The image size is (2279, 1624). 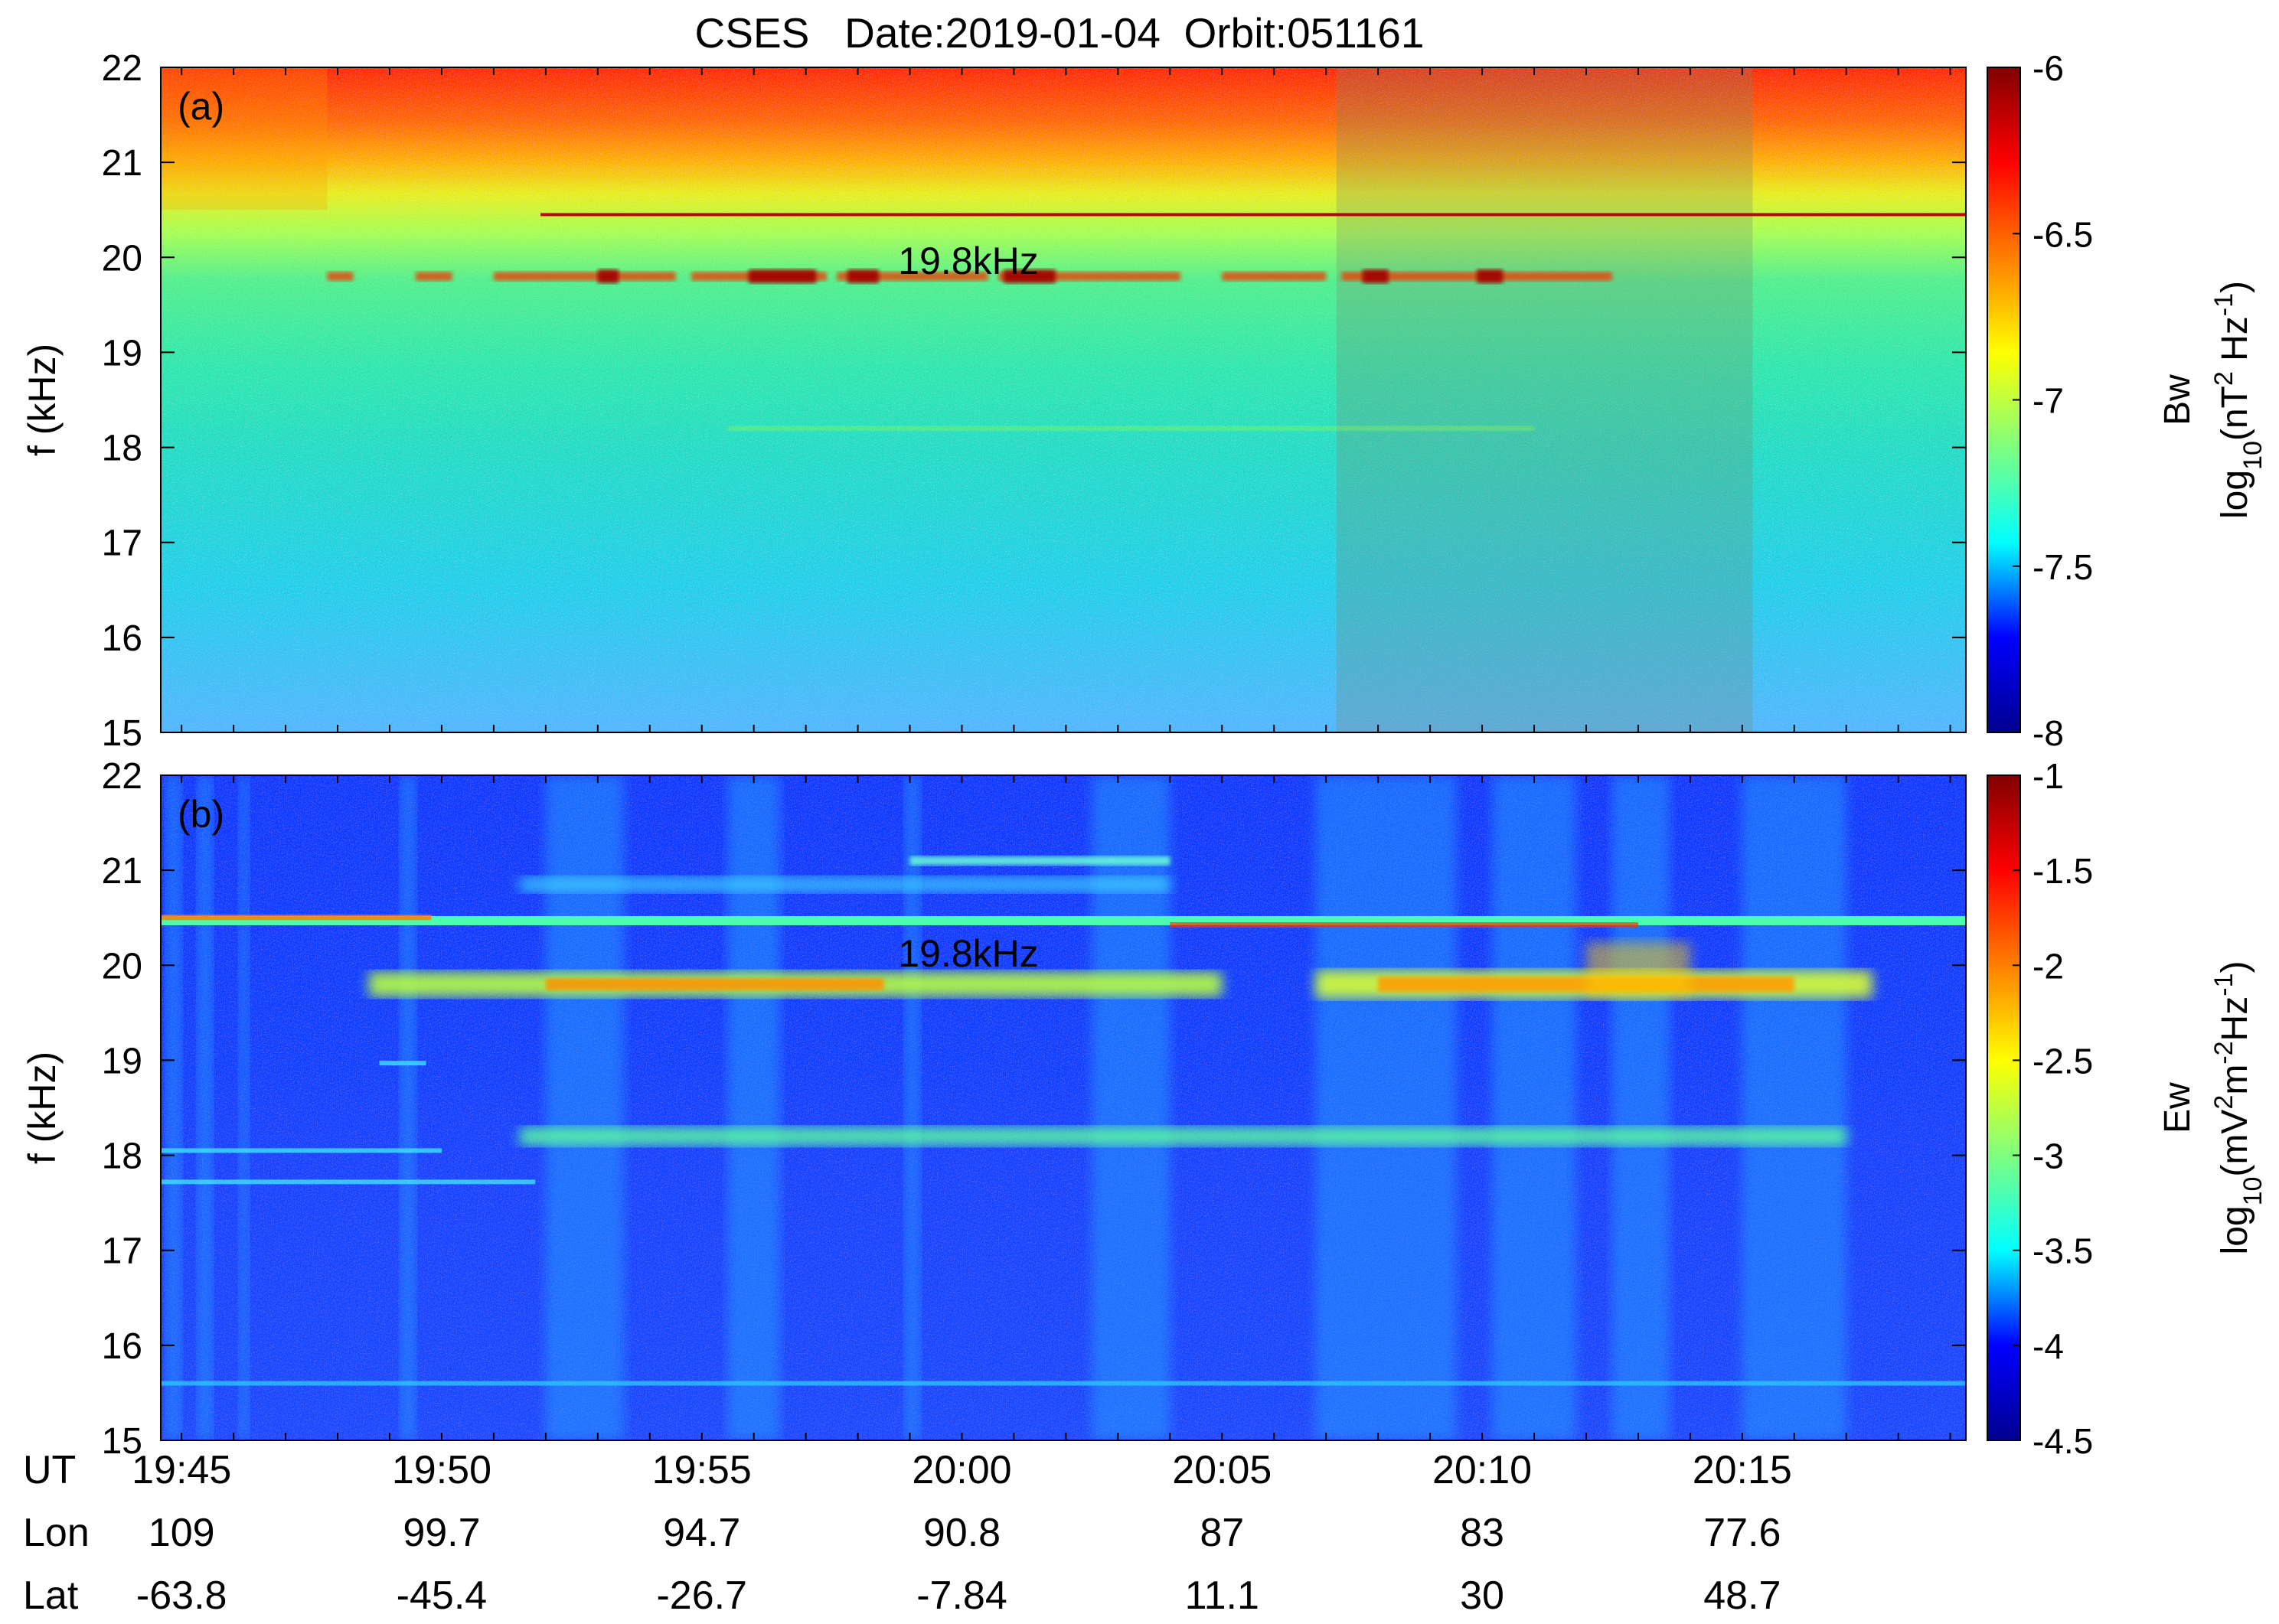 What do you see at coordinates (1742, 1533) in the screenshot?
I see `x-tick-label: 77.6` at bounding box center [1742, 1533].